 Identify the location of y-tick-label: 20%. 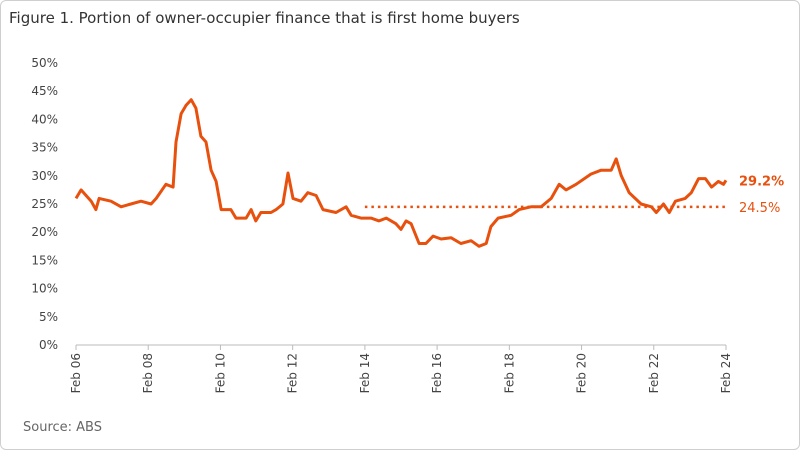
(44, 232).